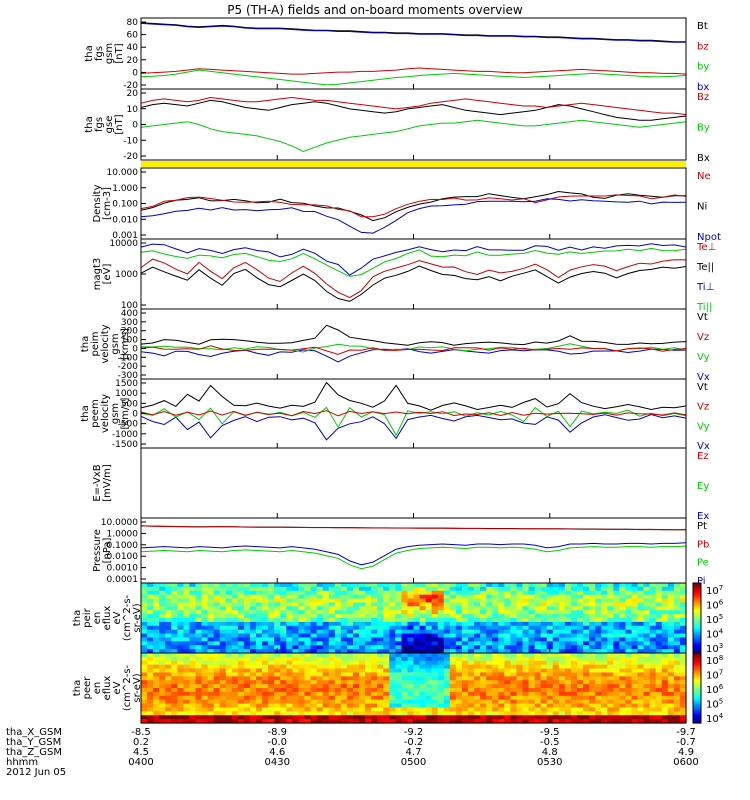  What do you see at coordinates (697, 610) in the screenshot?
I see `colorbar-segment` at bounding box center [697, 610].